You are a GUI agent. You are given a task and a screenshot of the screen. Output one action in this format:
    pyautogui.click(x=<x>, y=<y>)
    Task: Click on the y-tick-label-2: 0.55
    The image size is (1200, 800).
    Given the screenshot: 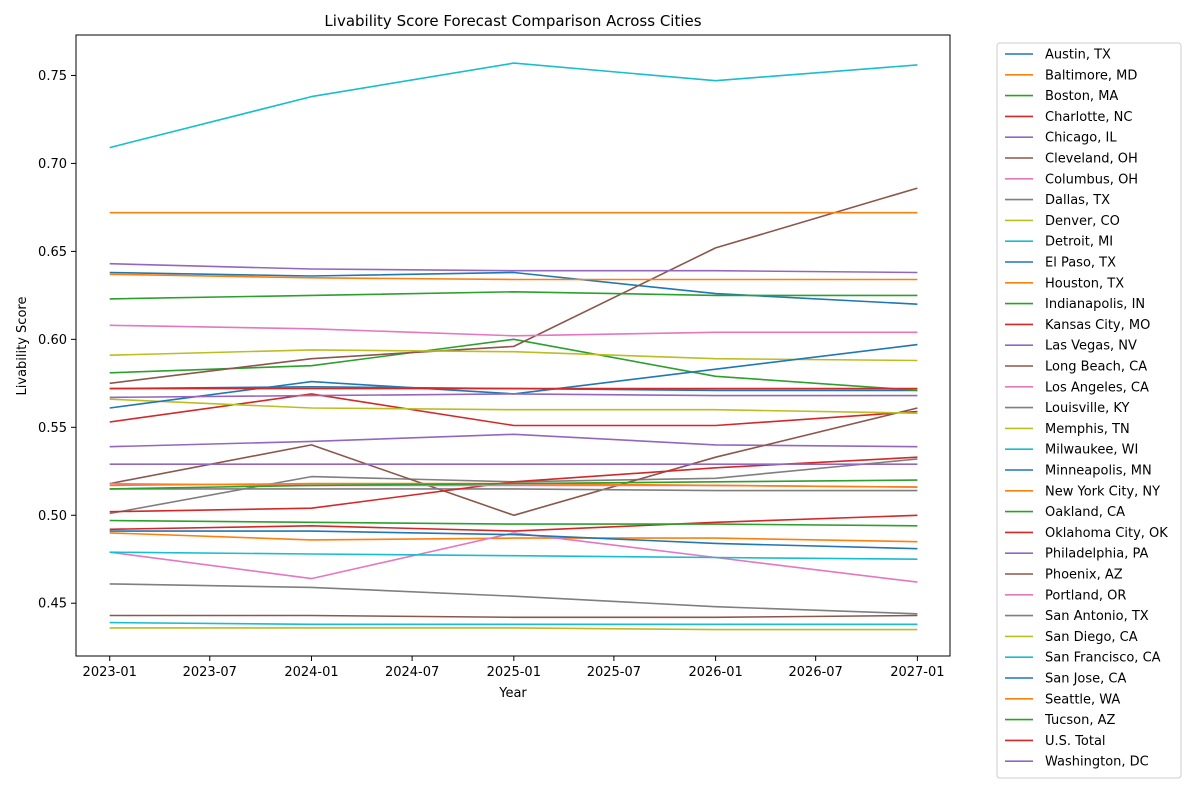 What is the action you would take?
    pyautogui.click(x=52, y=428)
    